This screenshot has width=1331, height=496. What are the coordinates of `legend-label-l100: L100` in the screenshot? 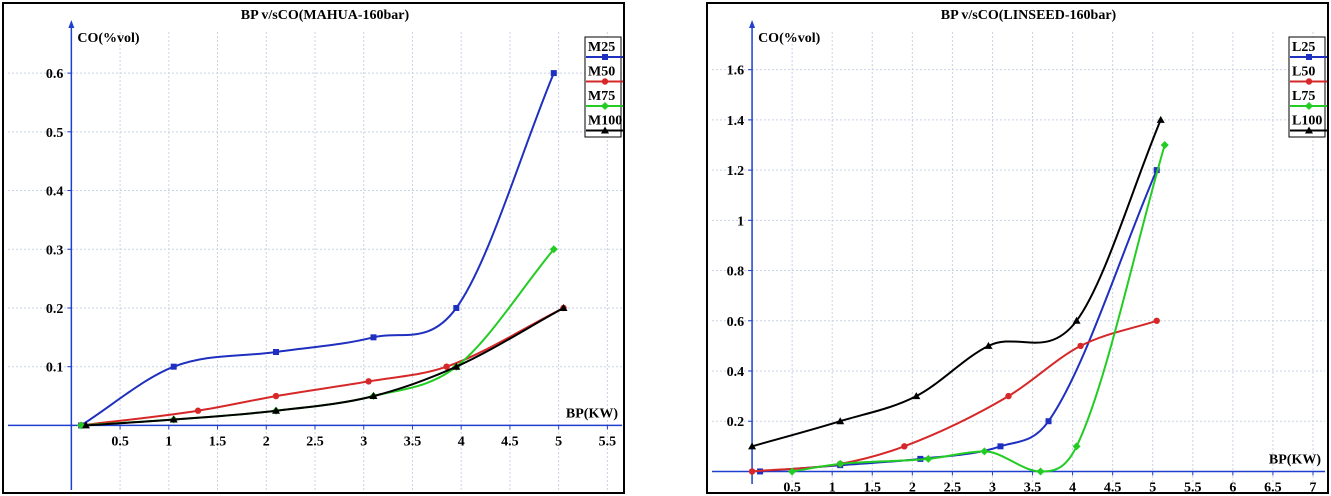 It's located at (1307, 121).